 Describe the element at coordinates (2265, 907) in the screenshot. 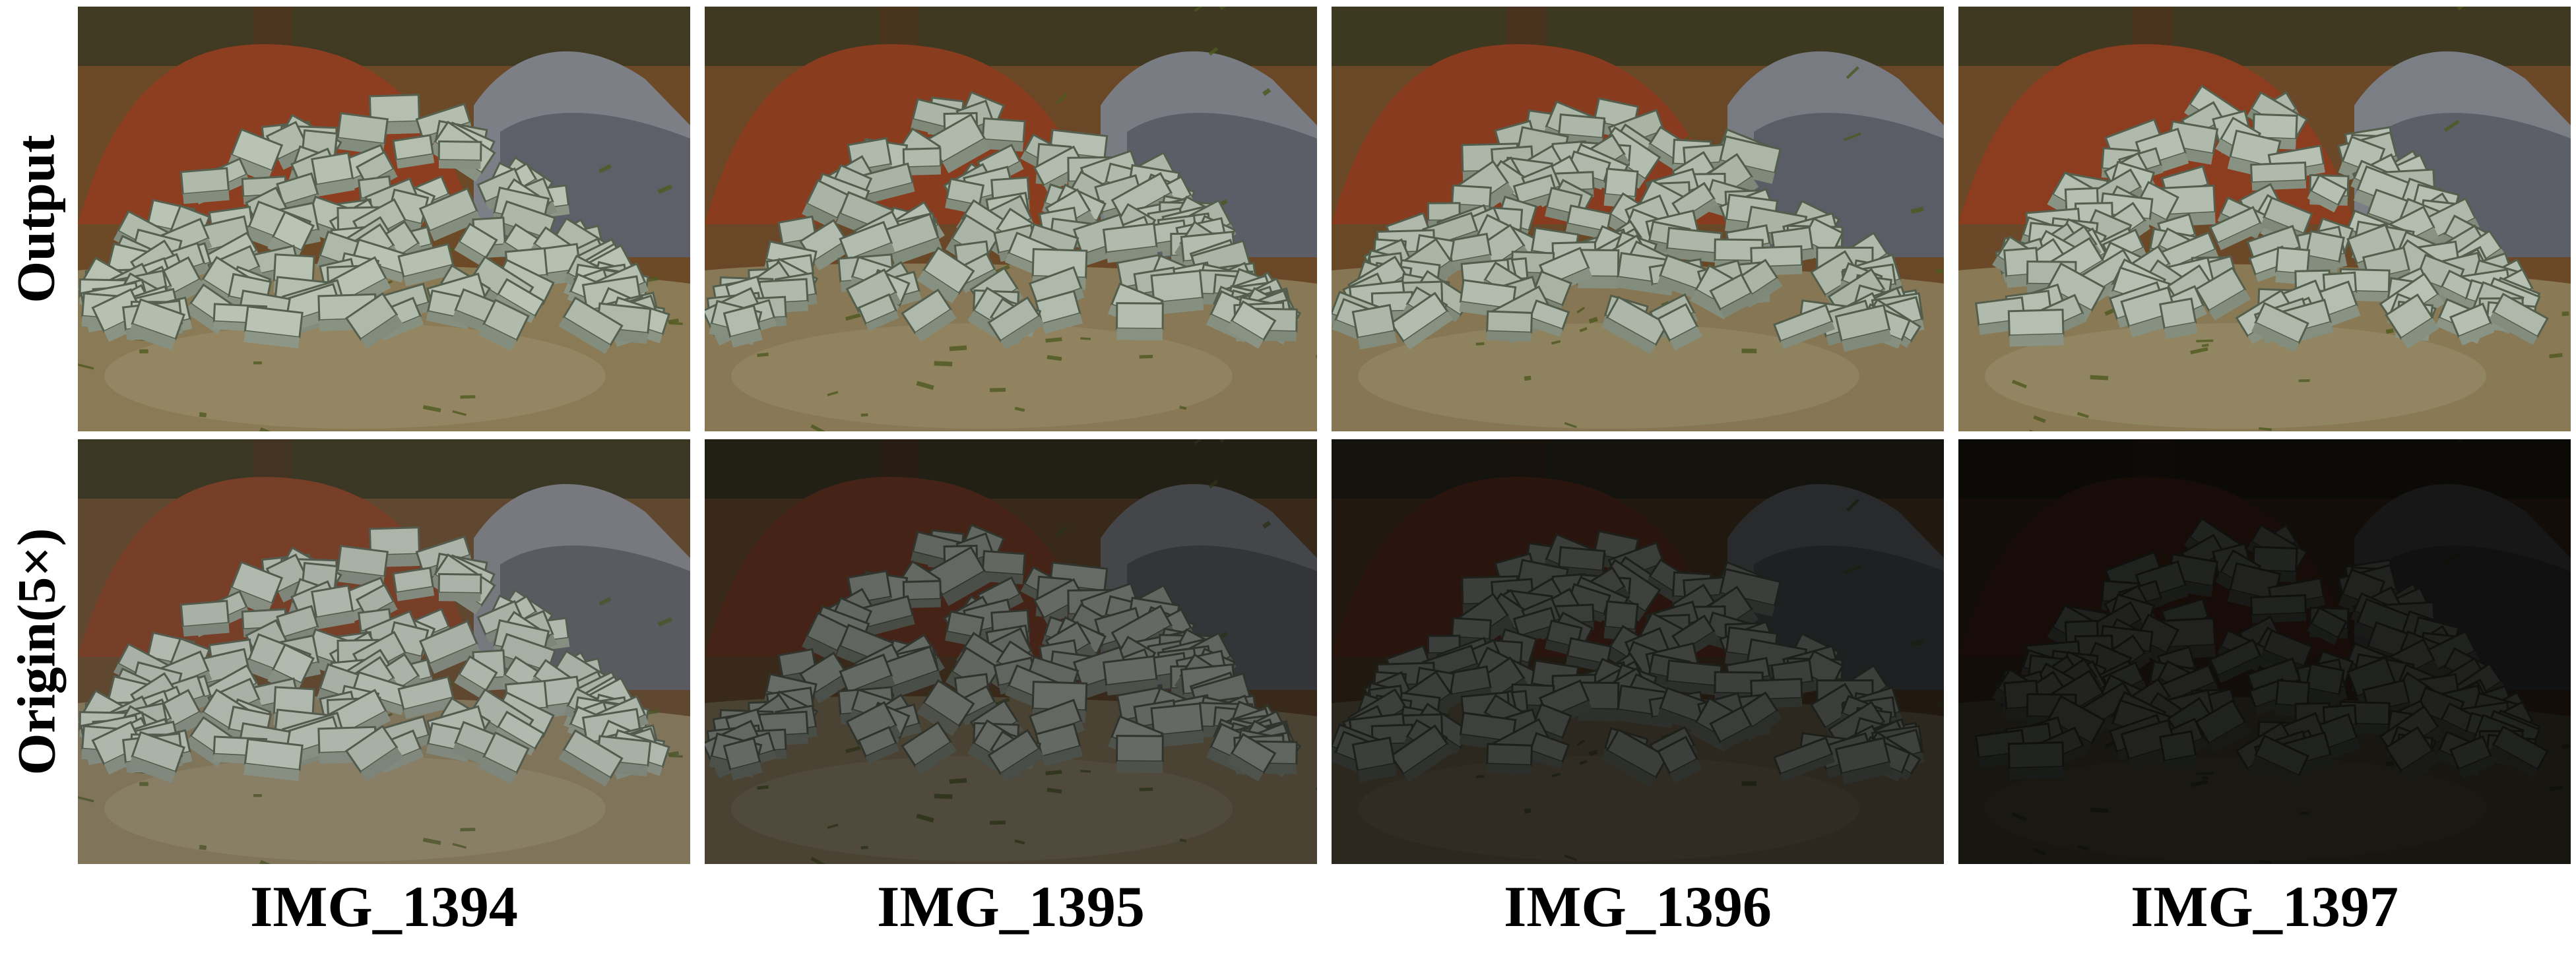

I see `column-label-4: IMG_1397` at that location.